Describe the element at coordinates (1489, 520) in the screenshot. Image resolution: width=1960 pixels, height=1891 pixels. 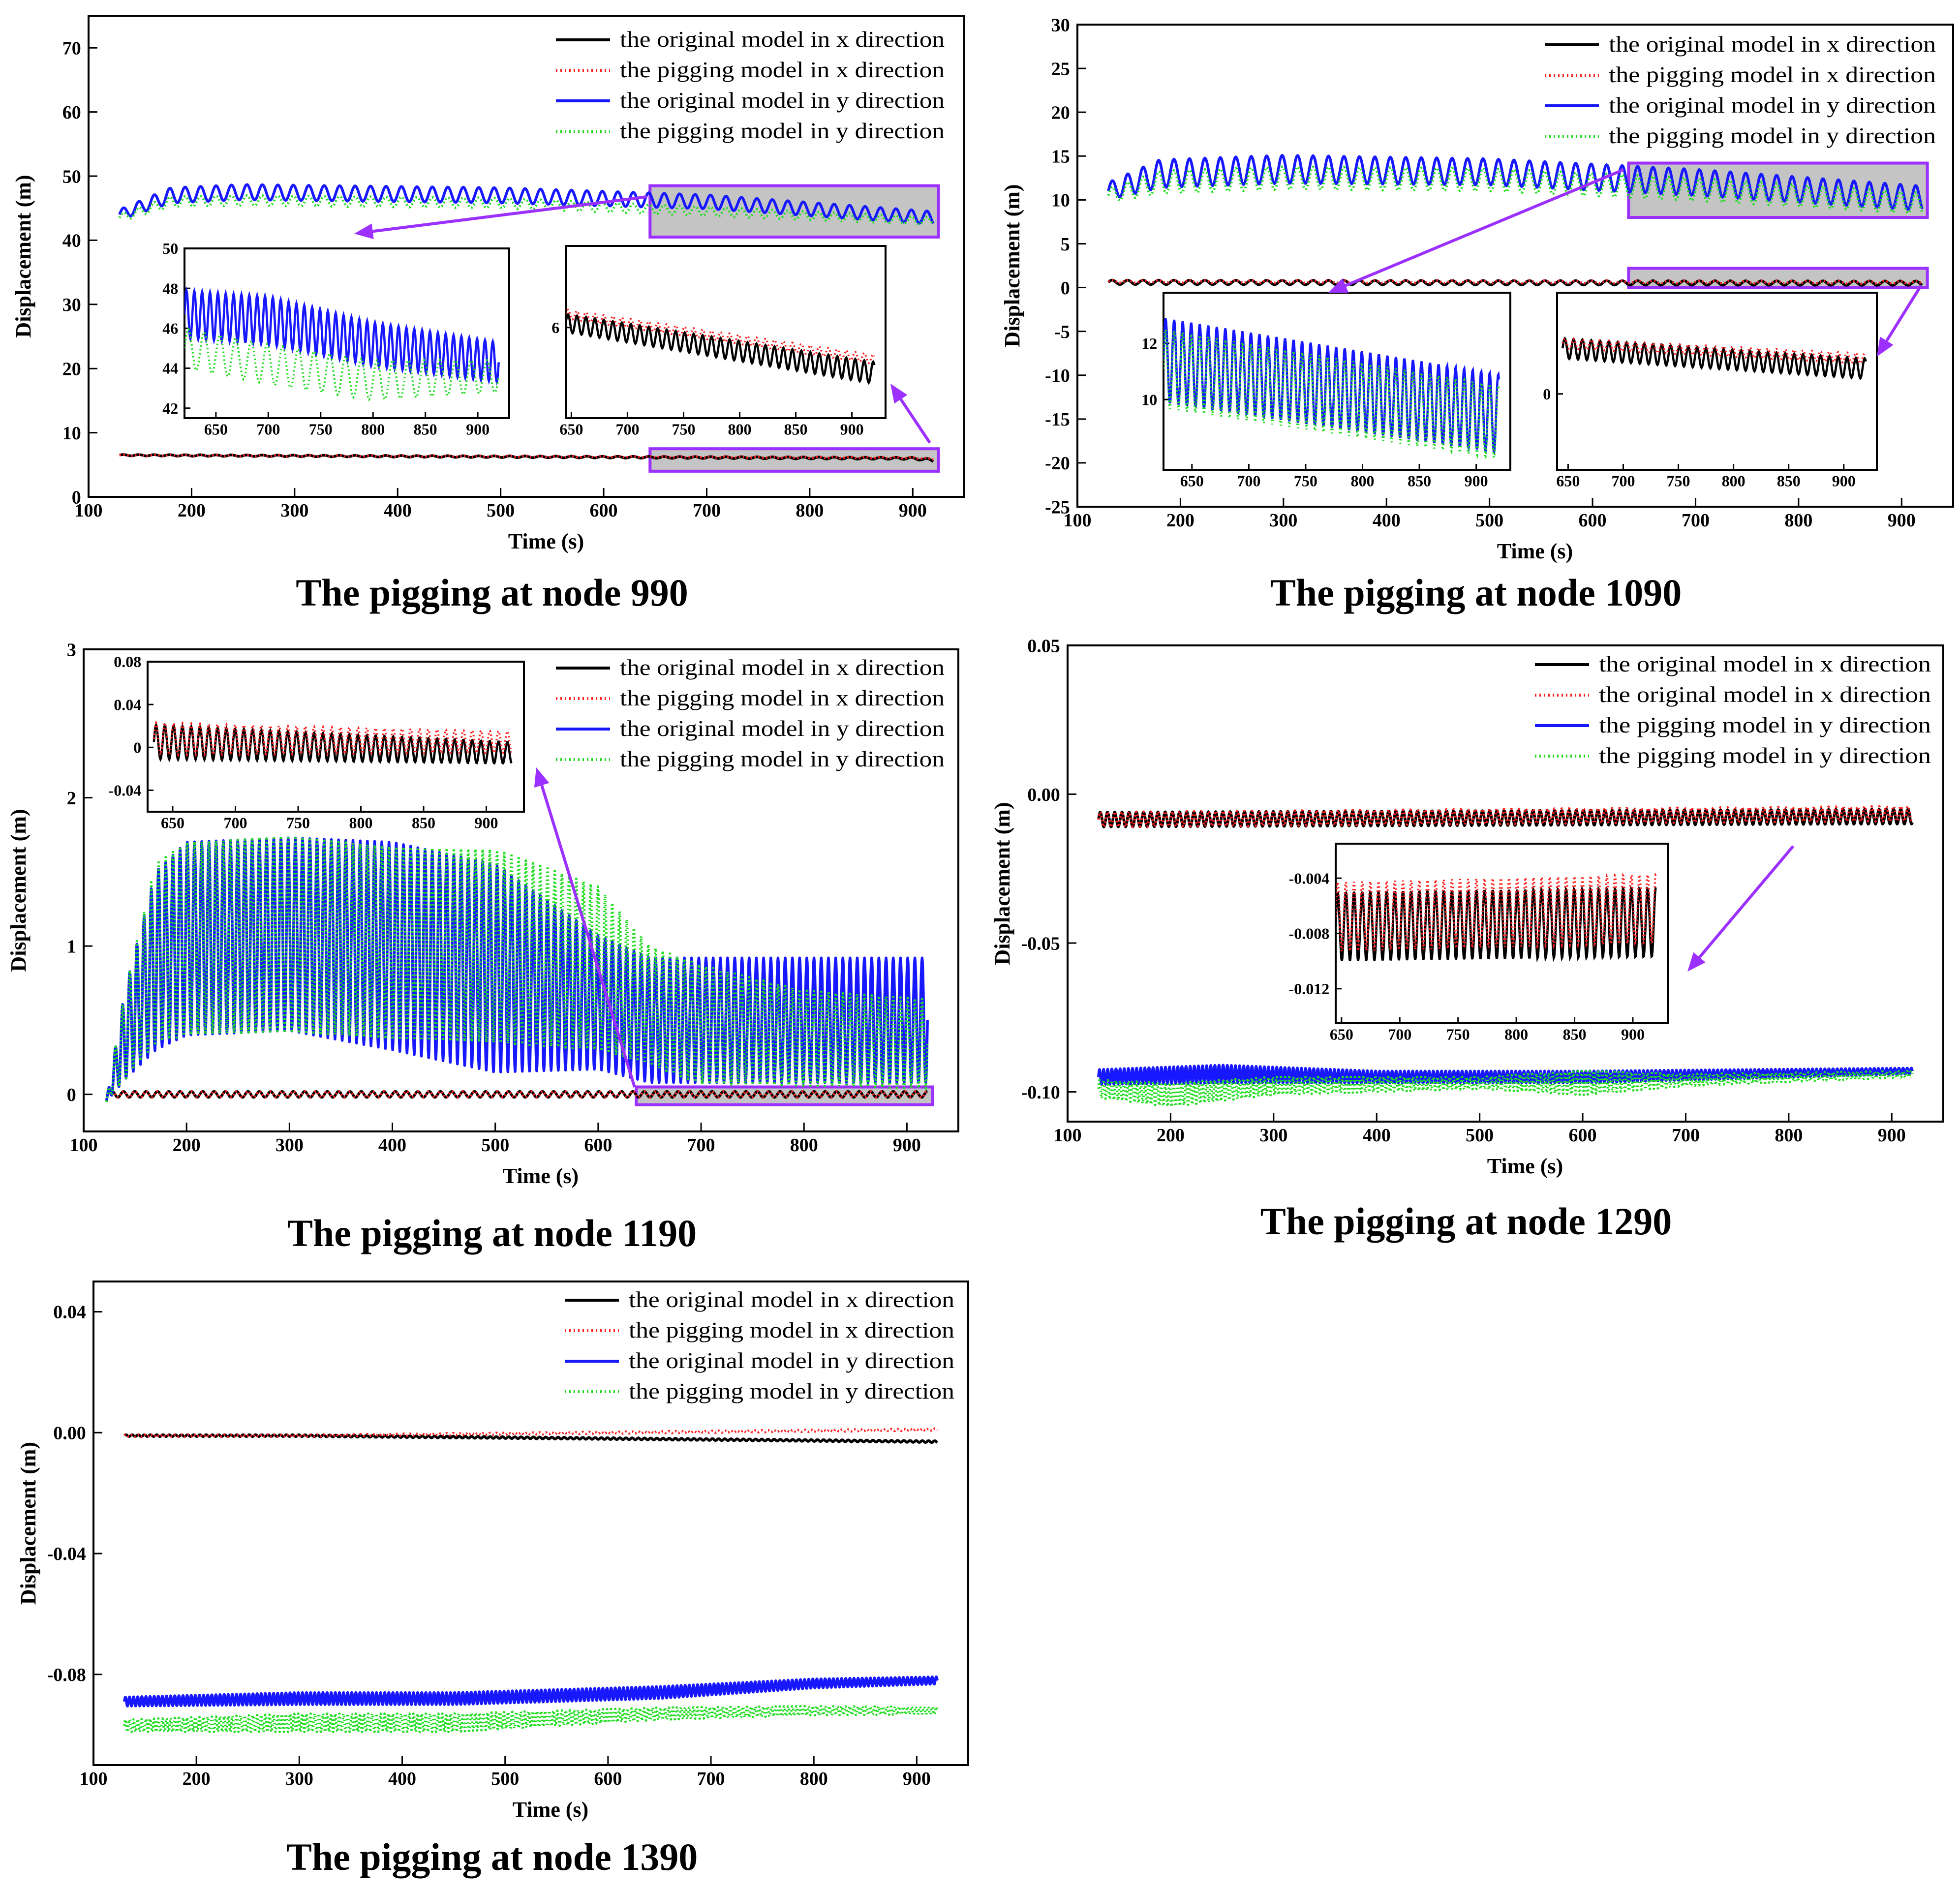
I see `node1090-xtick-label: 500` at that location.